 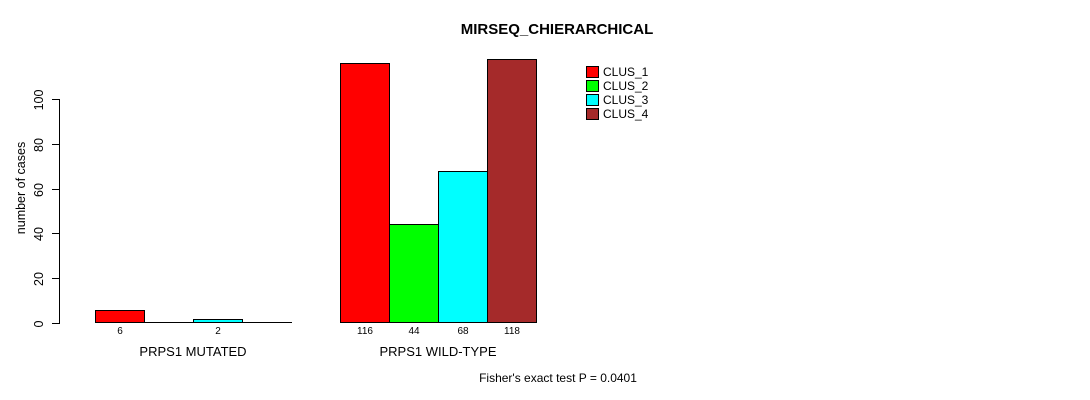 What do you see at coordinates (592, 86) in the screenshot?
I see `legend-swatch-clus-2-icon` at bounding box center [592, 86].